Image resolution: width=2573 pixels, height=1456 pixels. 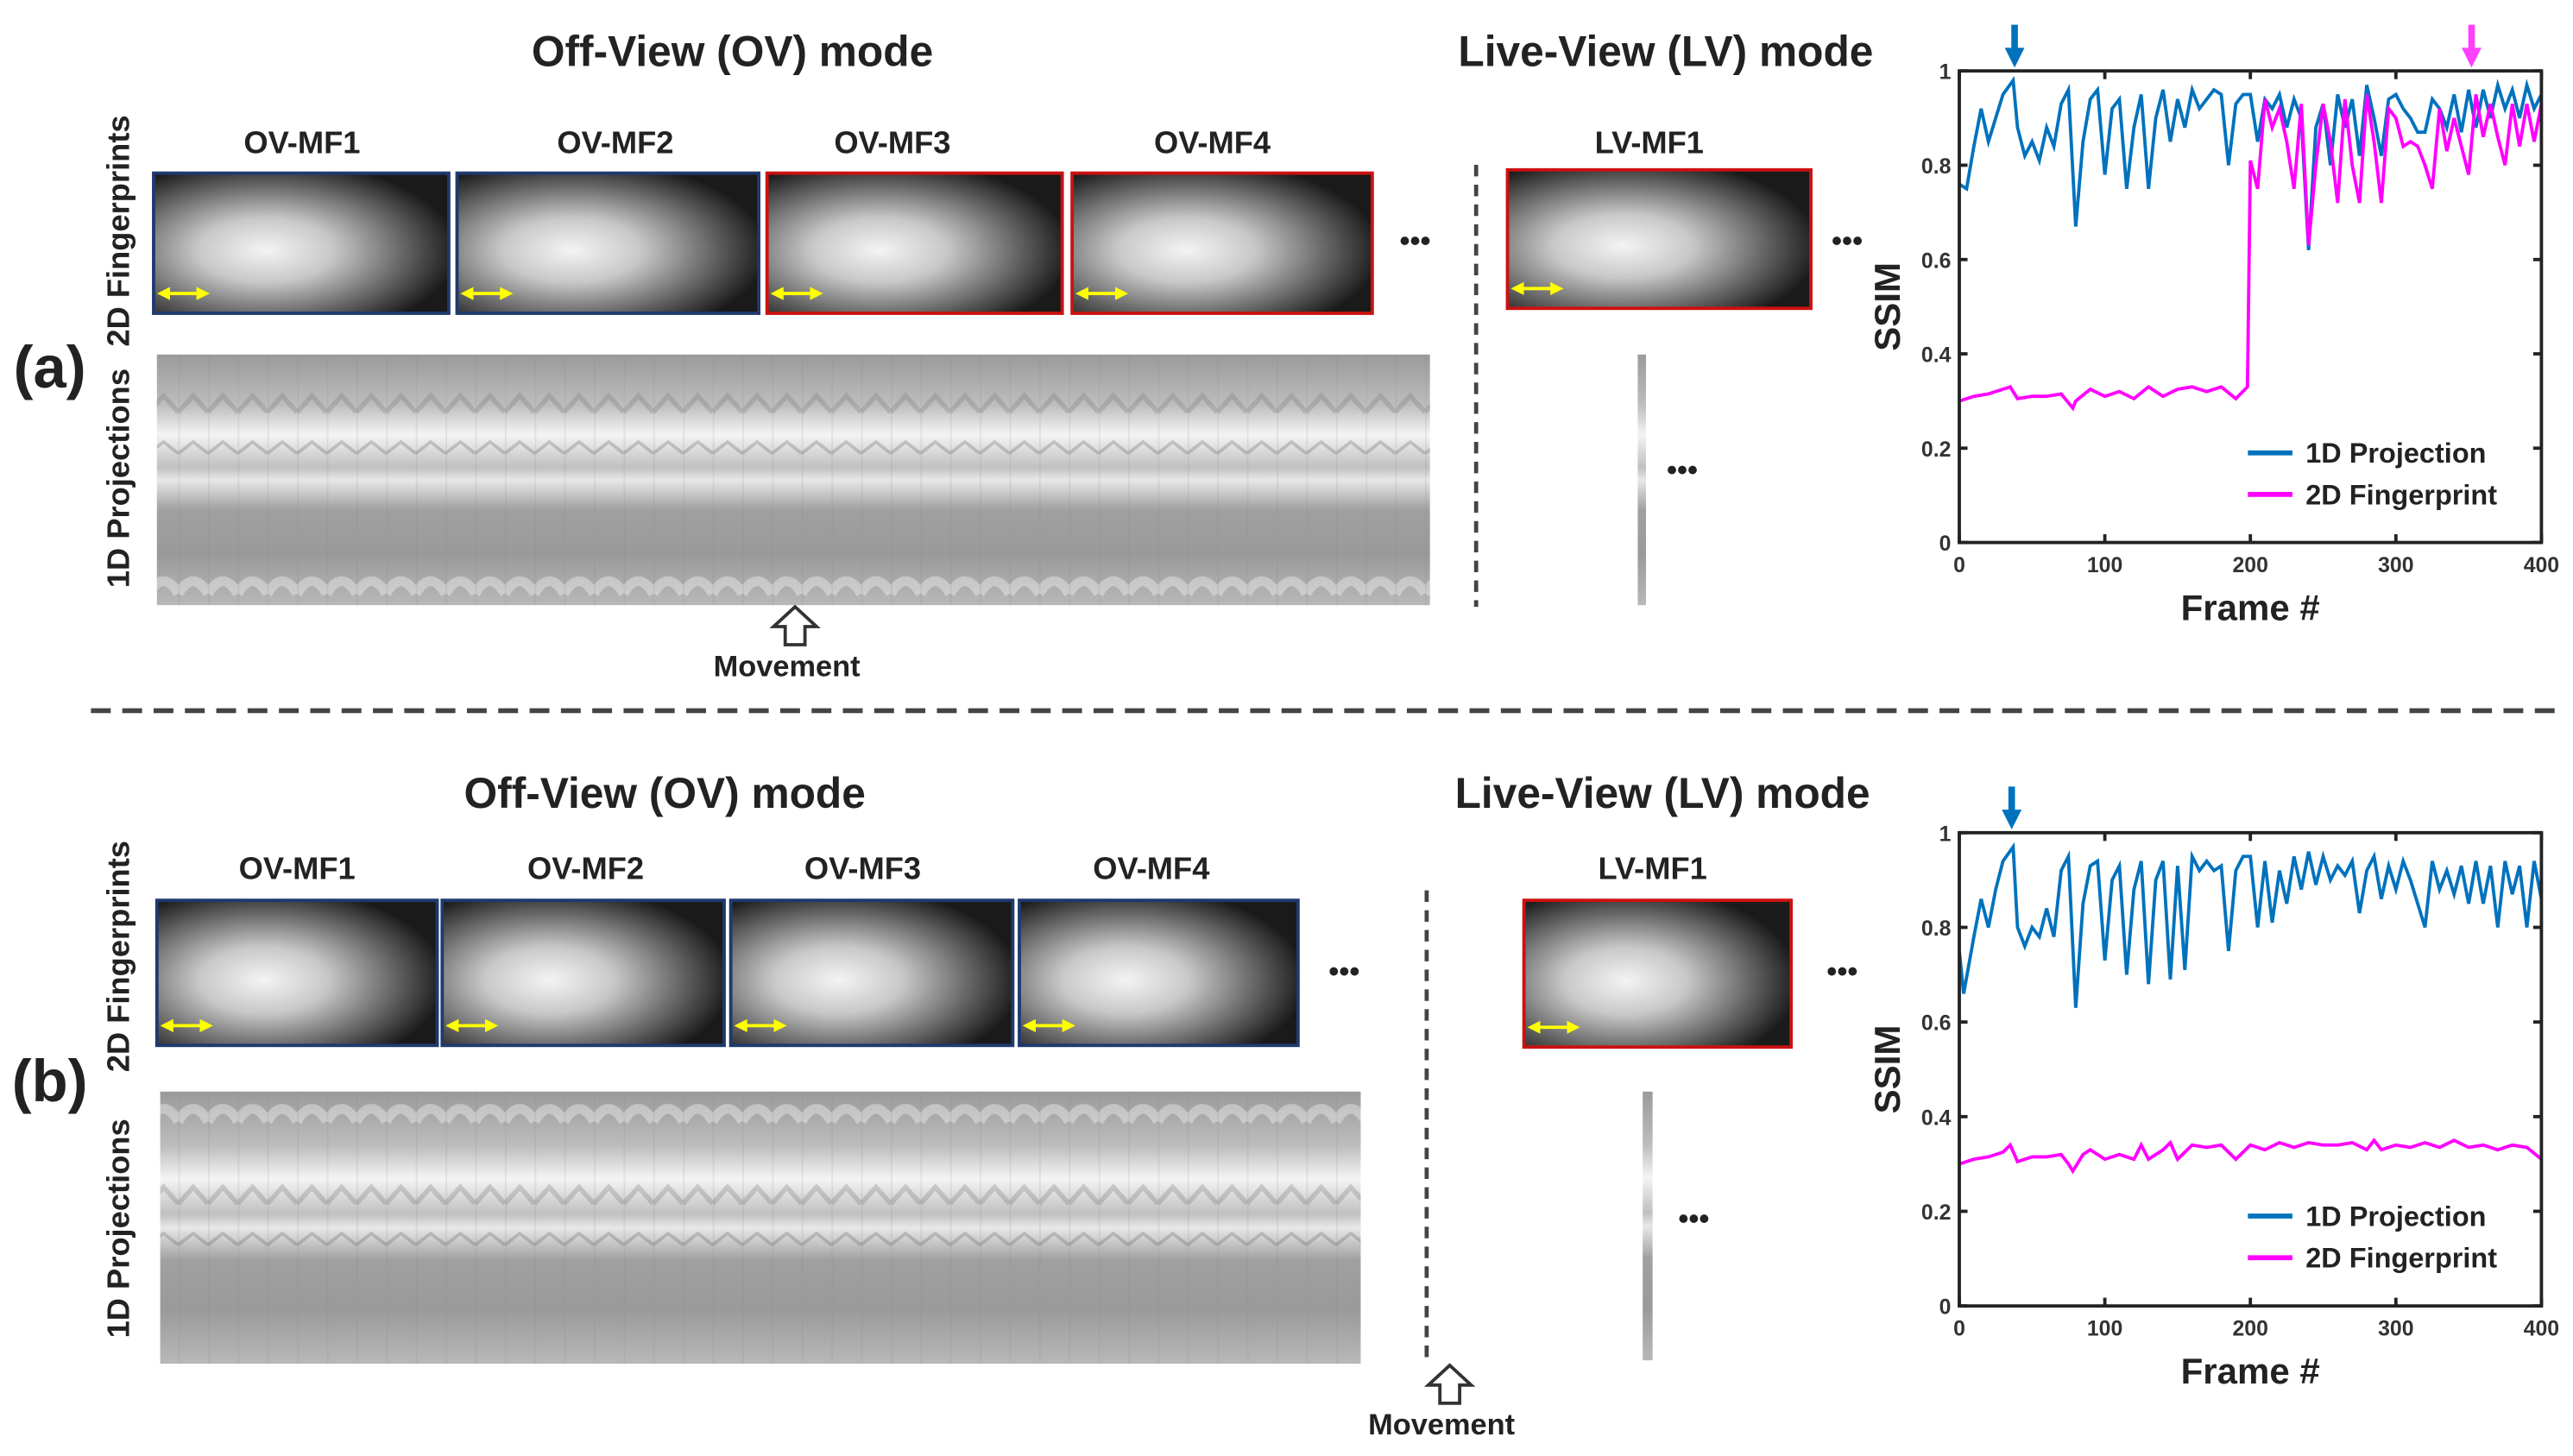 I want to click on panel-label: (b), so click(x=50, y=1081).